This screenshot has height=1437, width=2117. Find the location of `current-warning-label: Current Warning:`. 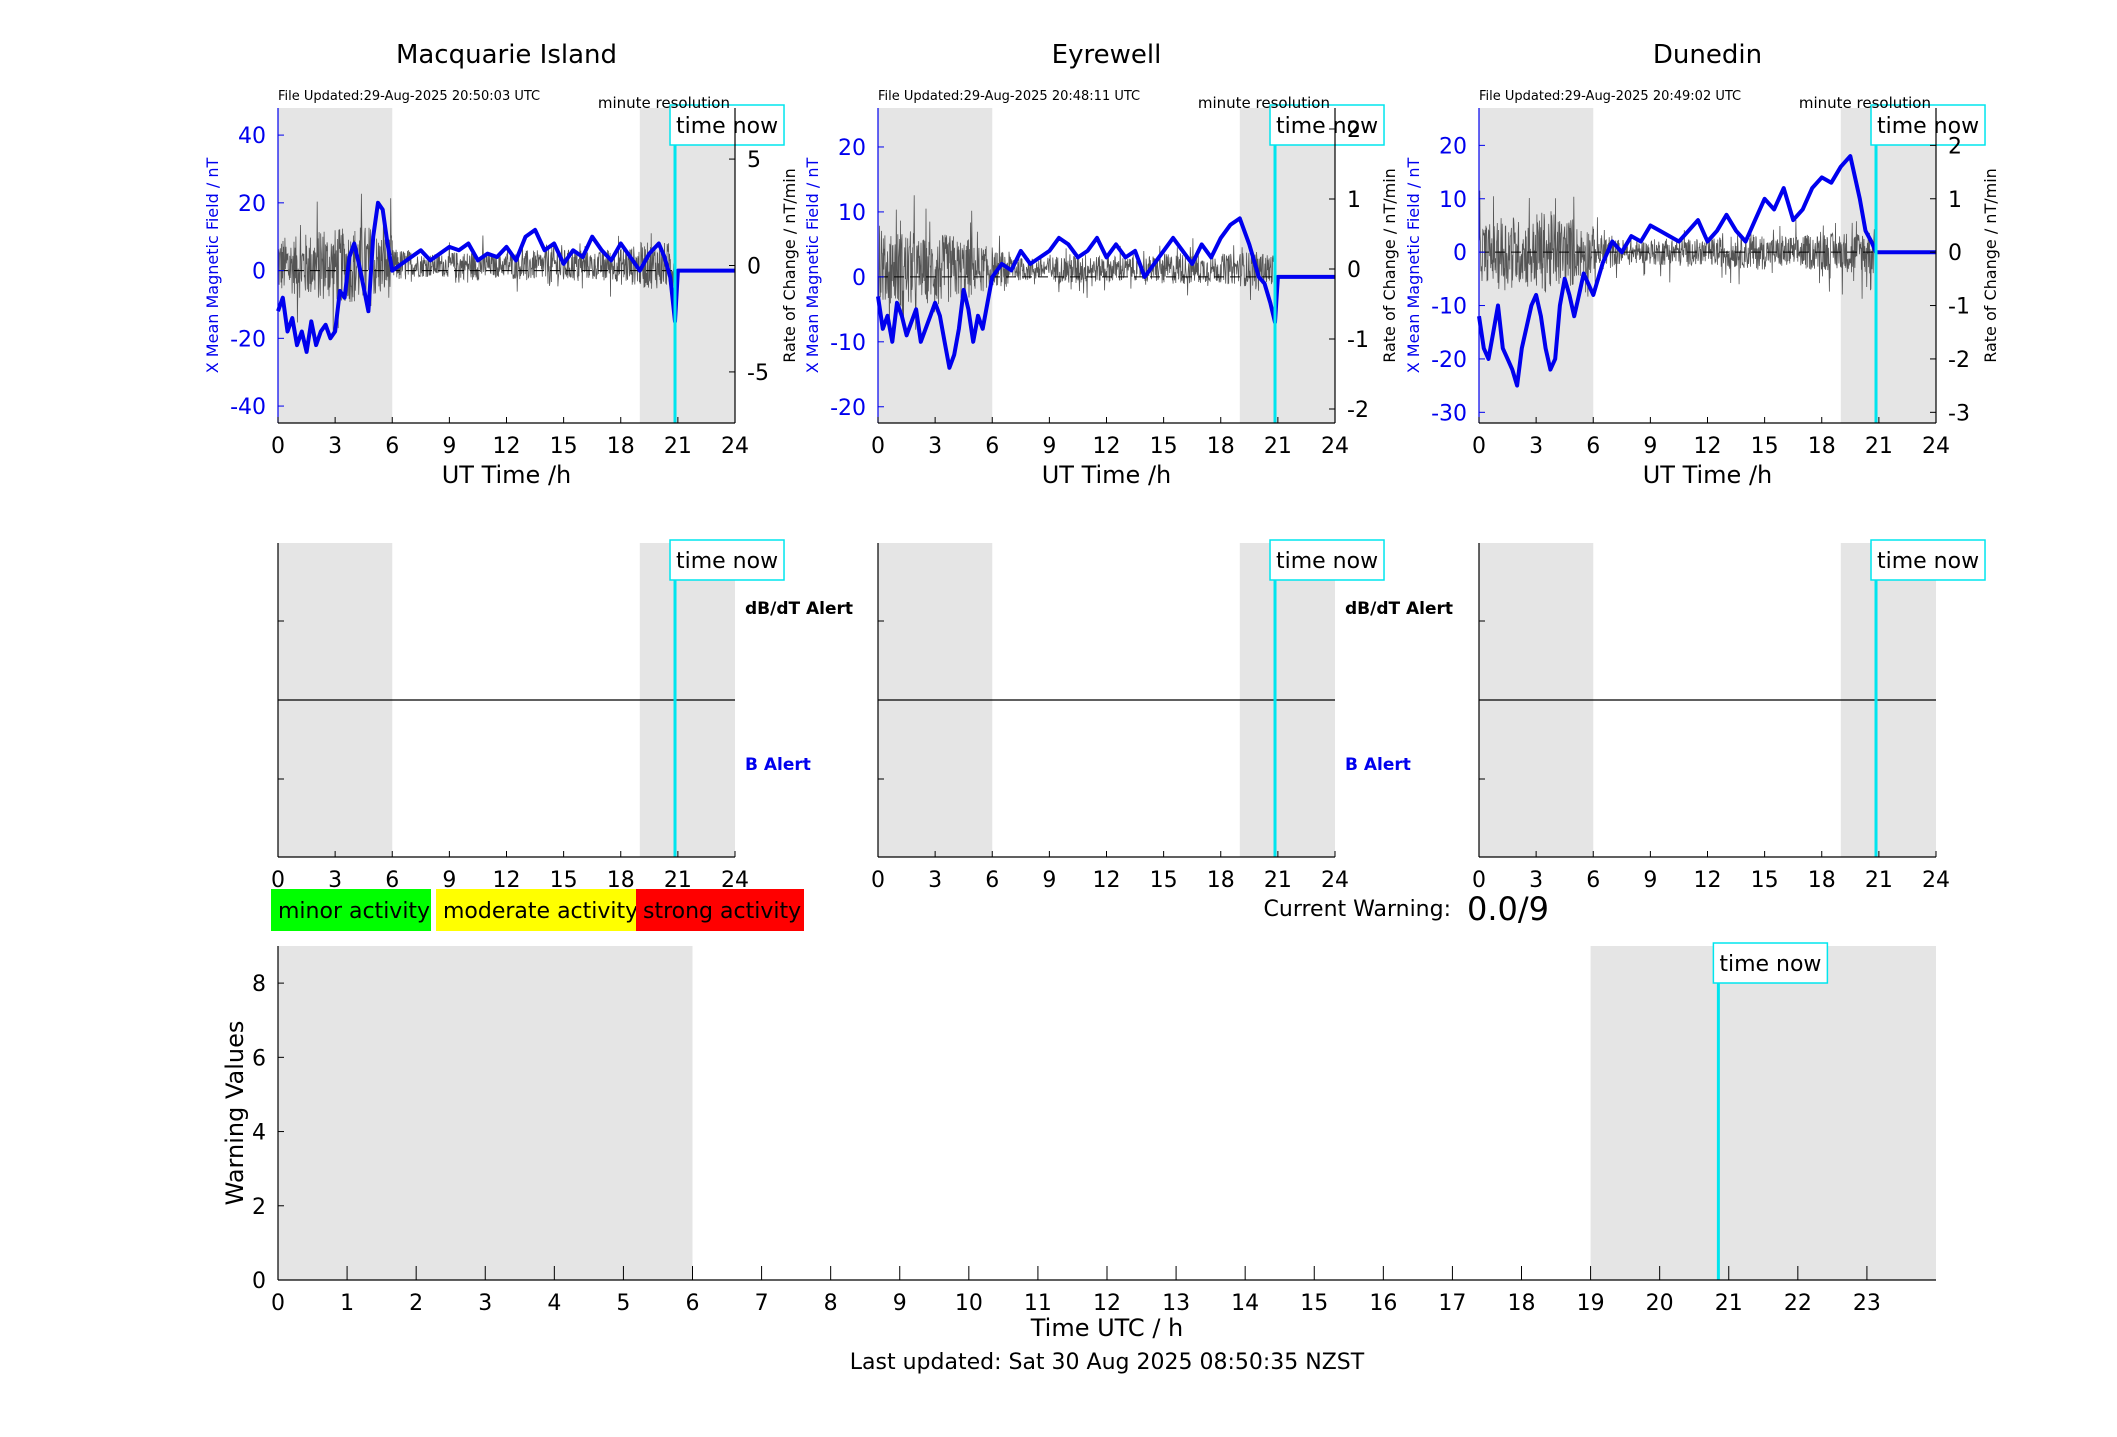

current-warning-label: Current Warning: is located at coordinates (1357, 909).